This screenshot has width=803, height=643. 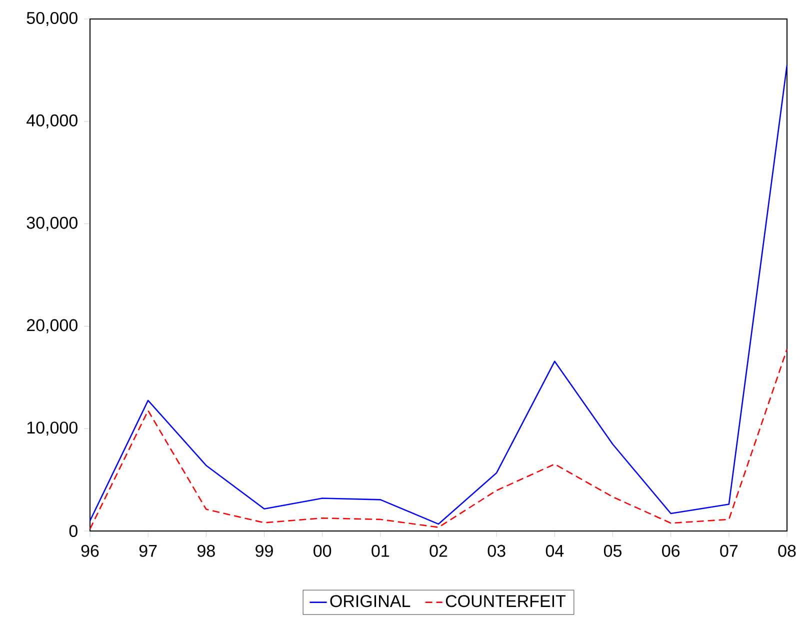 What do you see at coordinates (148, 550) in the screenshot?
I see `x-tick-label: 97` at bounding box center [148, 550].